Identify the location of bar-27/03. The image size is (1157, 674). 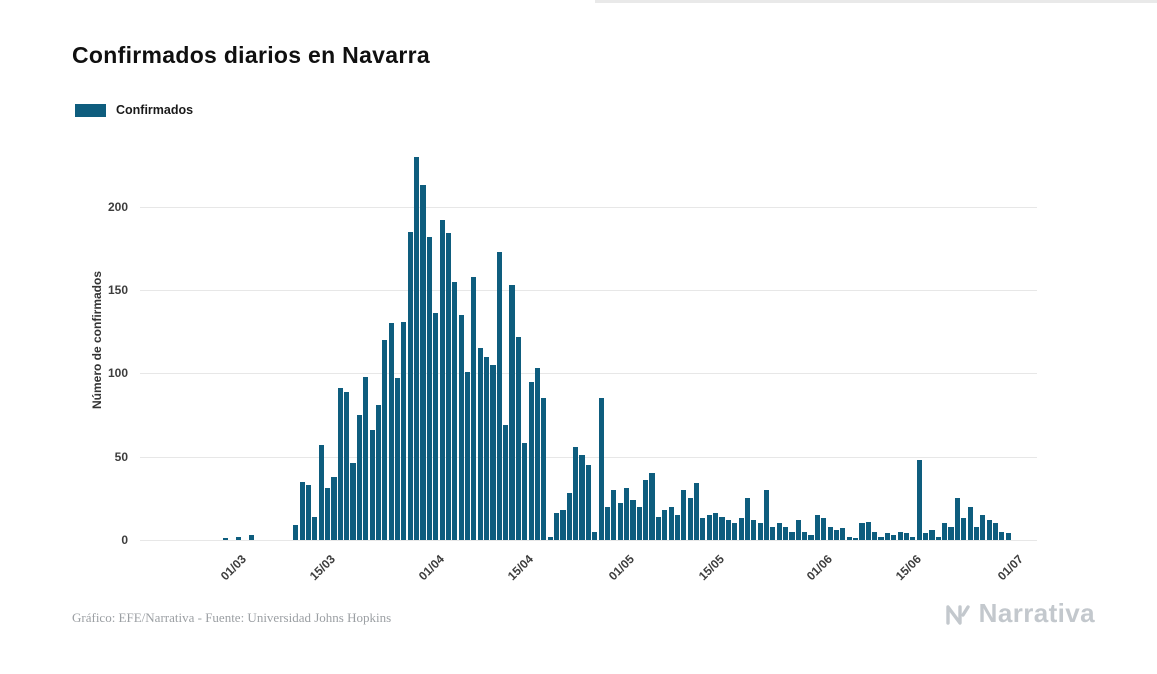
(404, 430).